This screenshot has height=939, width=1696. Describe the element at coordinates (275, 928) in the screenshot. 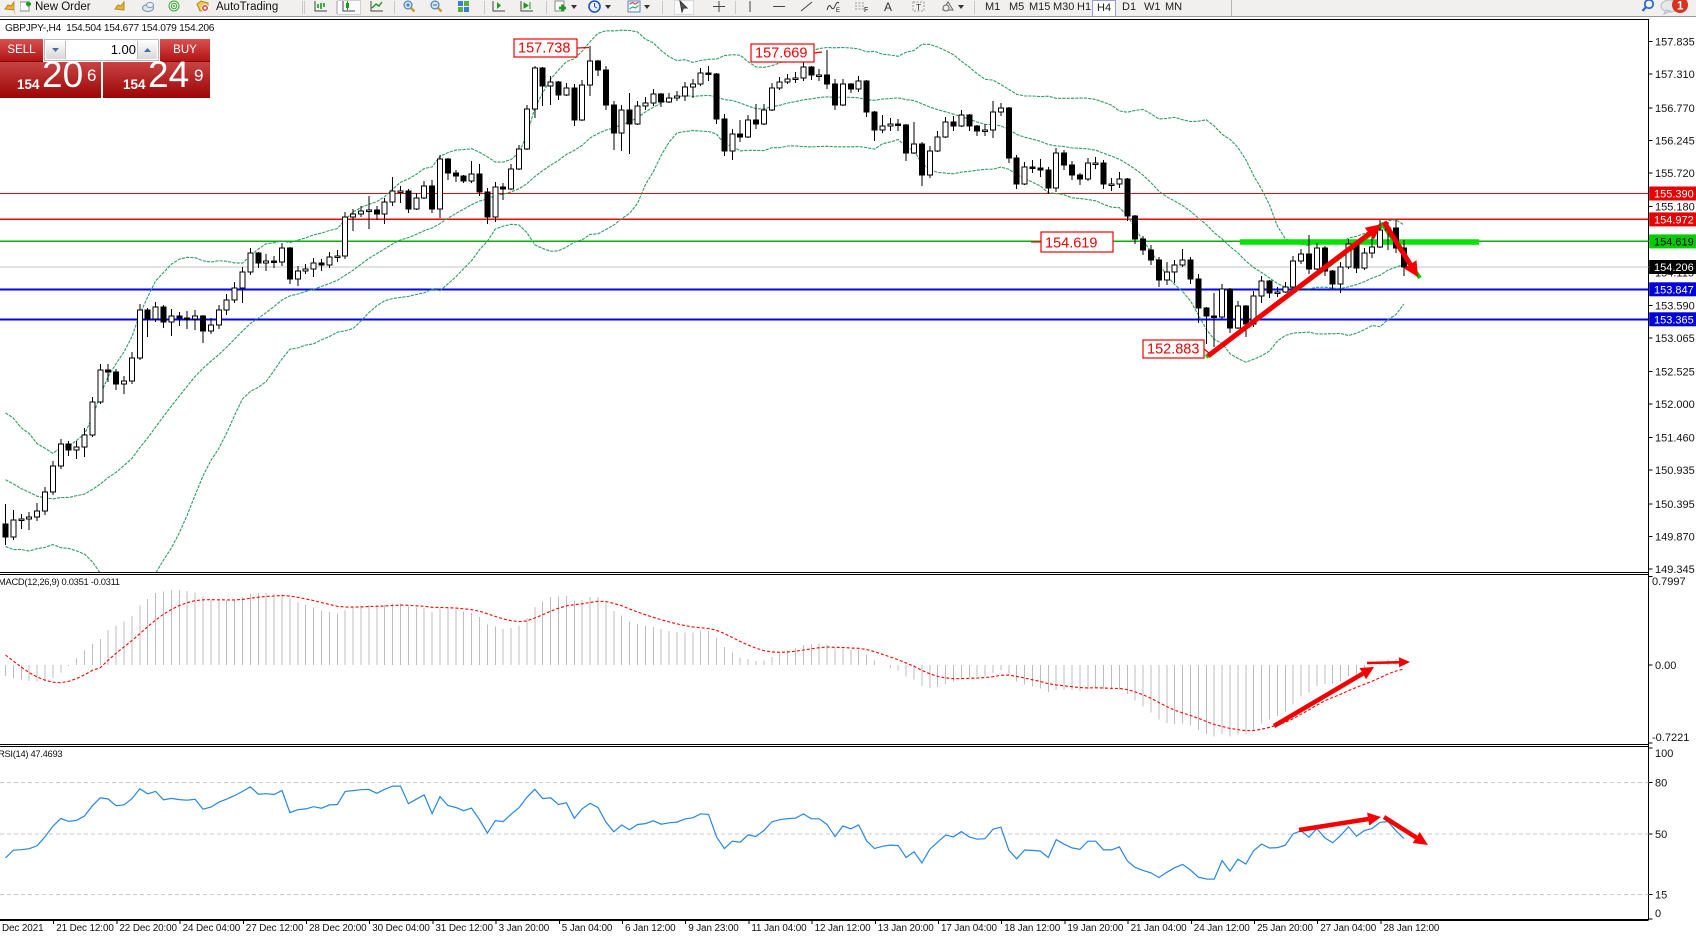

I see `svg-text: 27 Dec 12:00` at that location.